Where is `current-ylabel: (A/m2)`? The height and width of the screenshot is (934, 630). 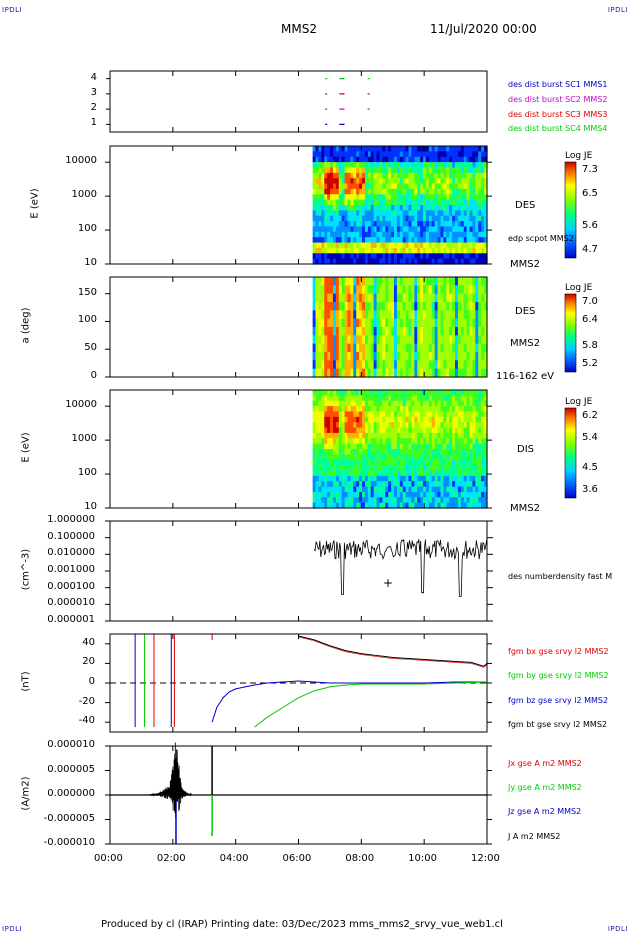
current-ylabel: (A/m2) is located at coordinates (26, 793).